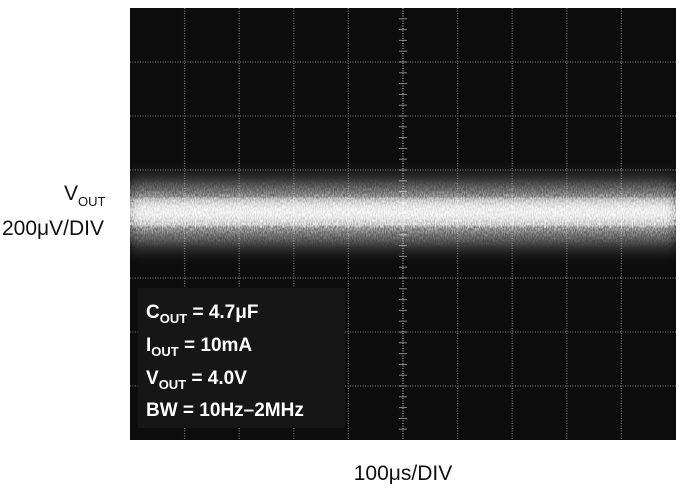 Image resolution: width=693 pixels, height=495 pixels. What do you see at coordinates (199, 347) in the screenshot?
I see `condition: IOUT = 10mA` at bounding box center [199, 347].